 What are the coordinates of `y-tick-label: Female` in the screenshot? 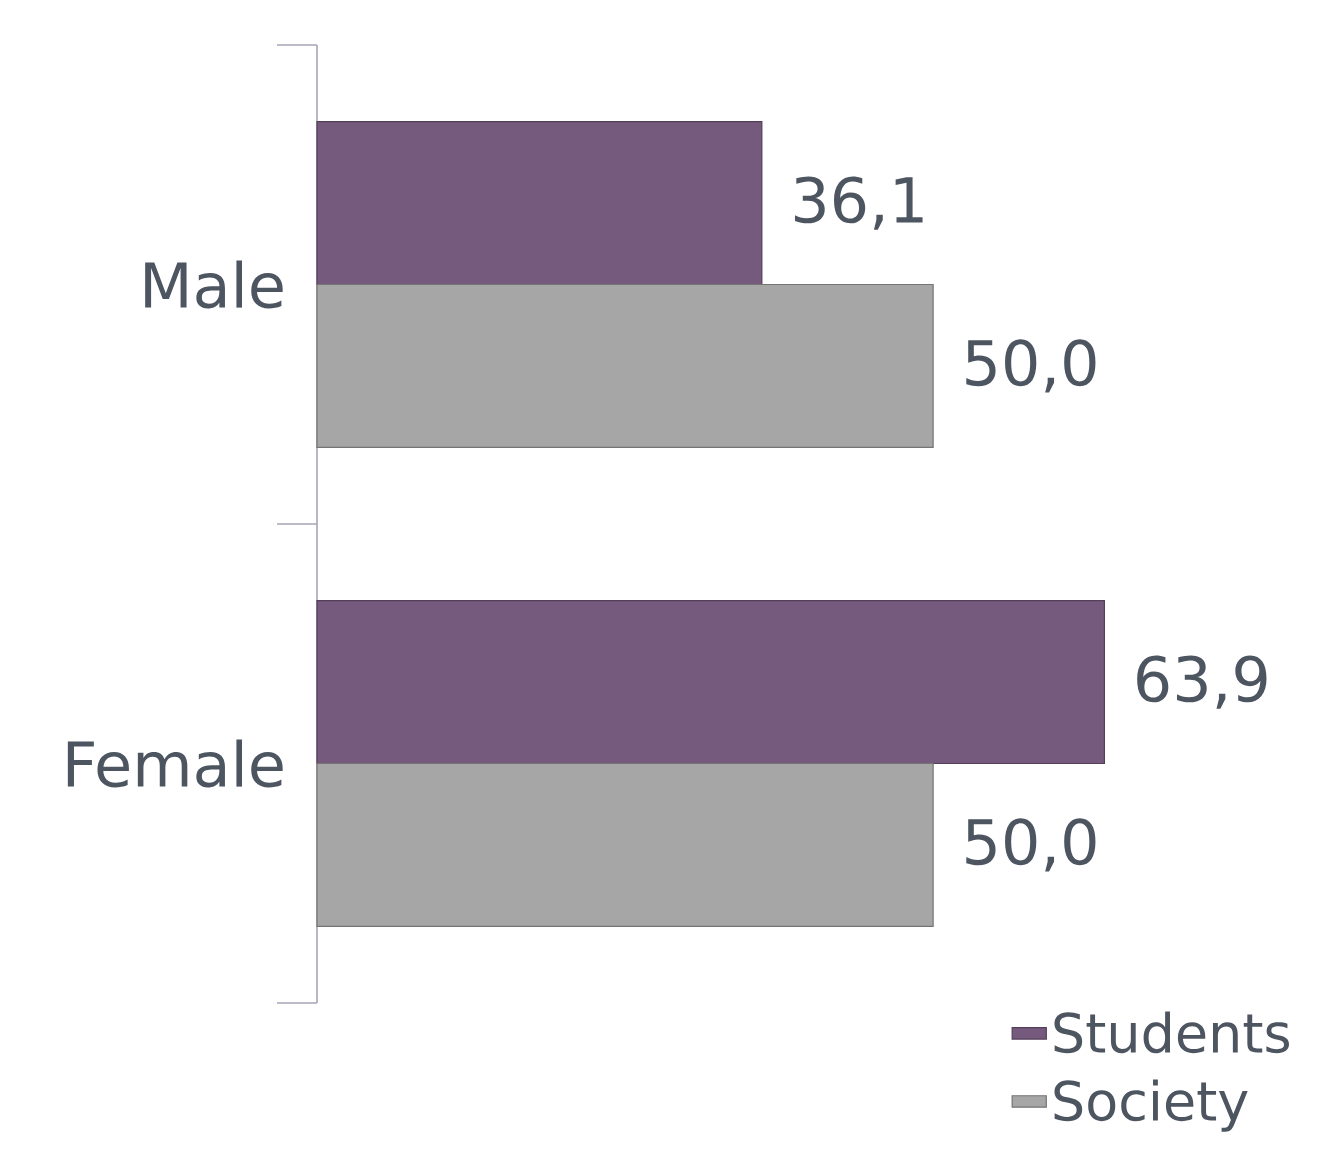 It's located at (175, 763).